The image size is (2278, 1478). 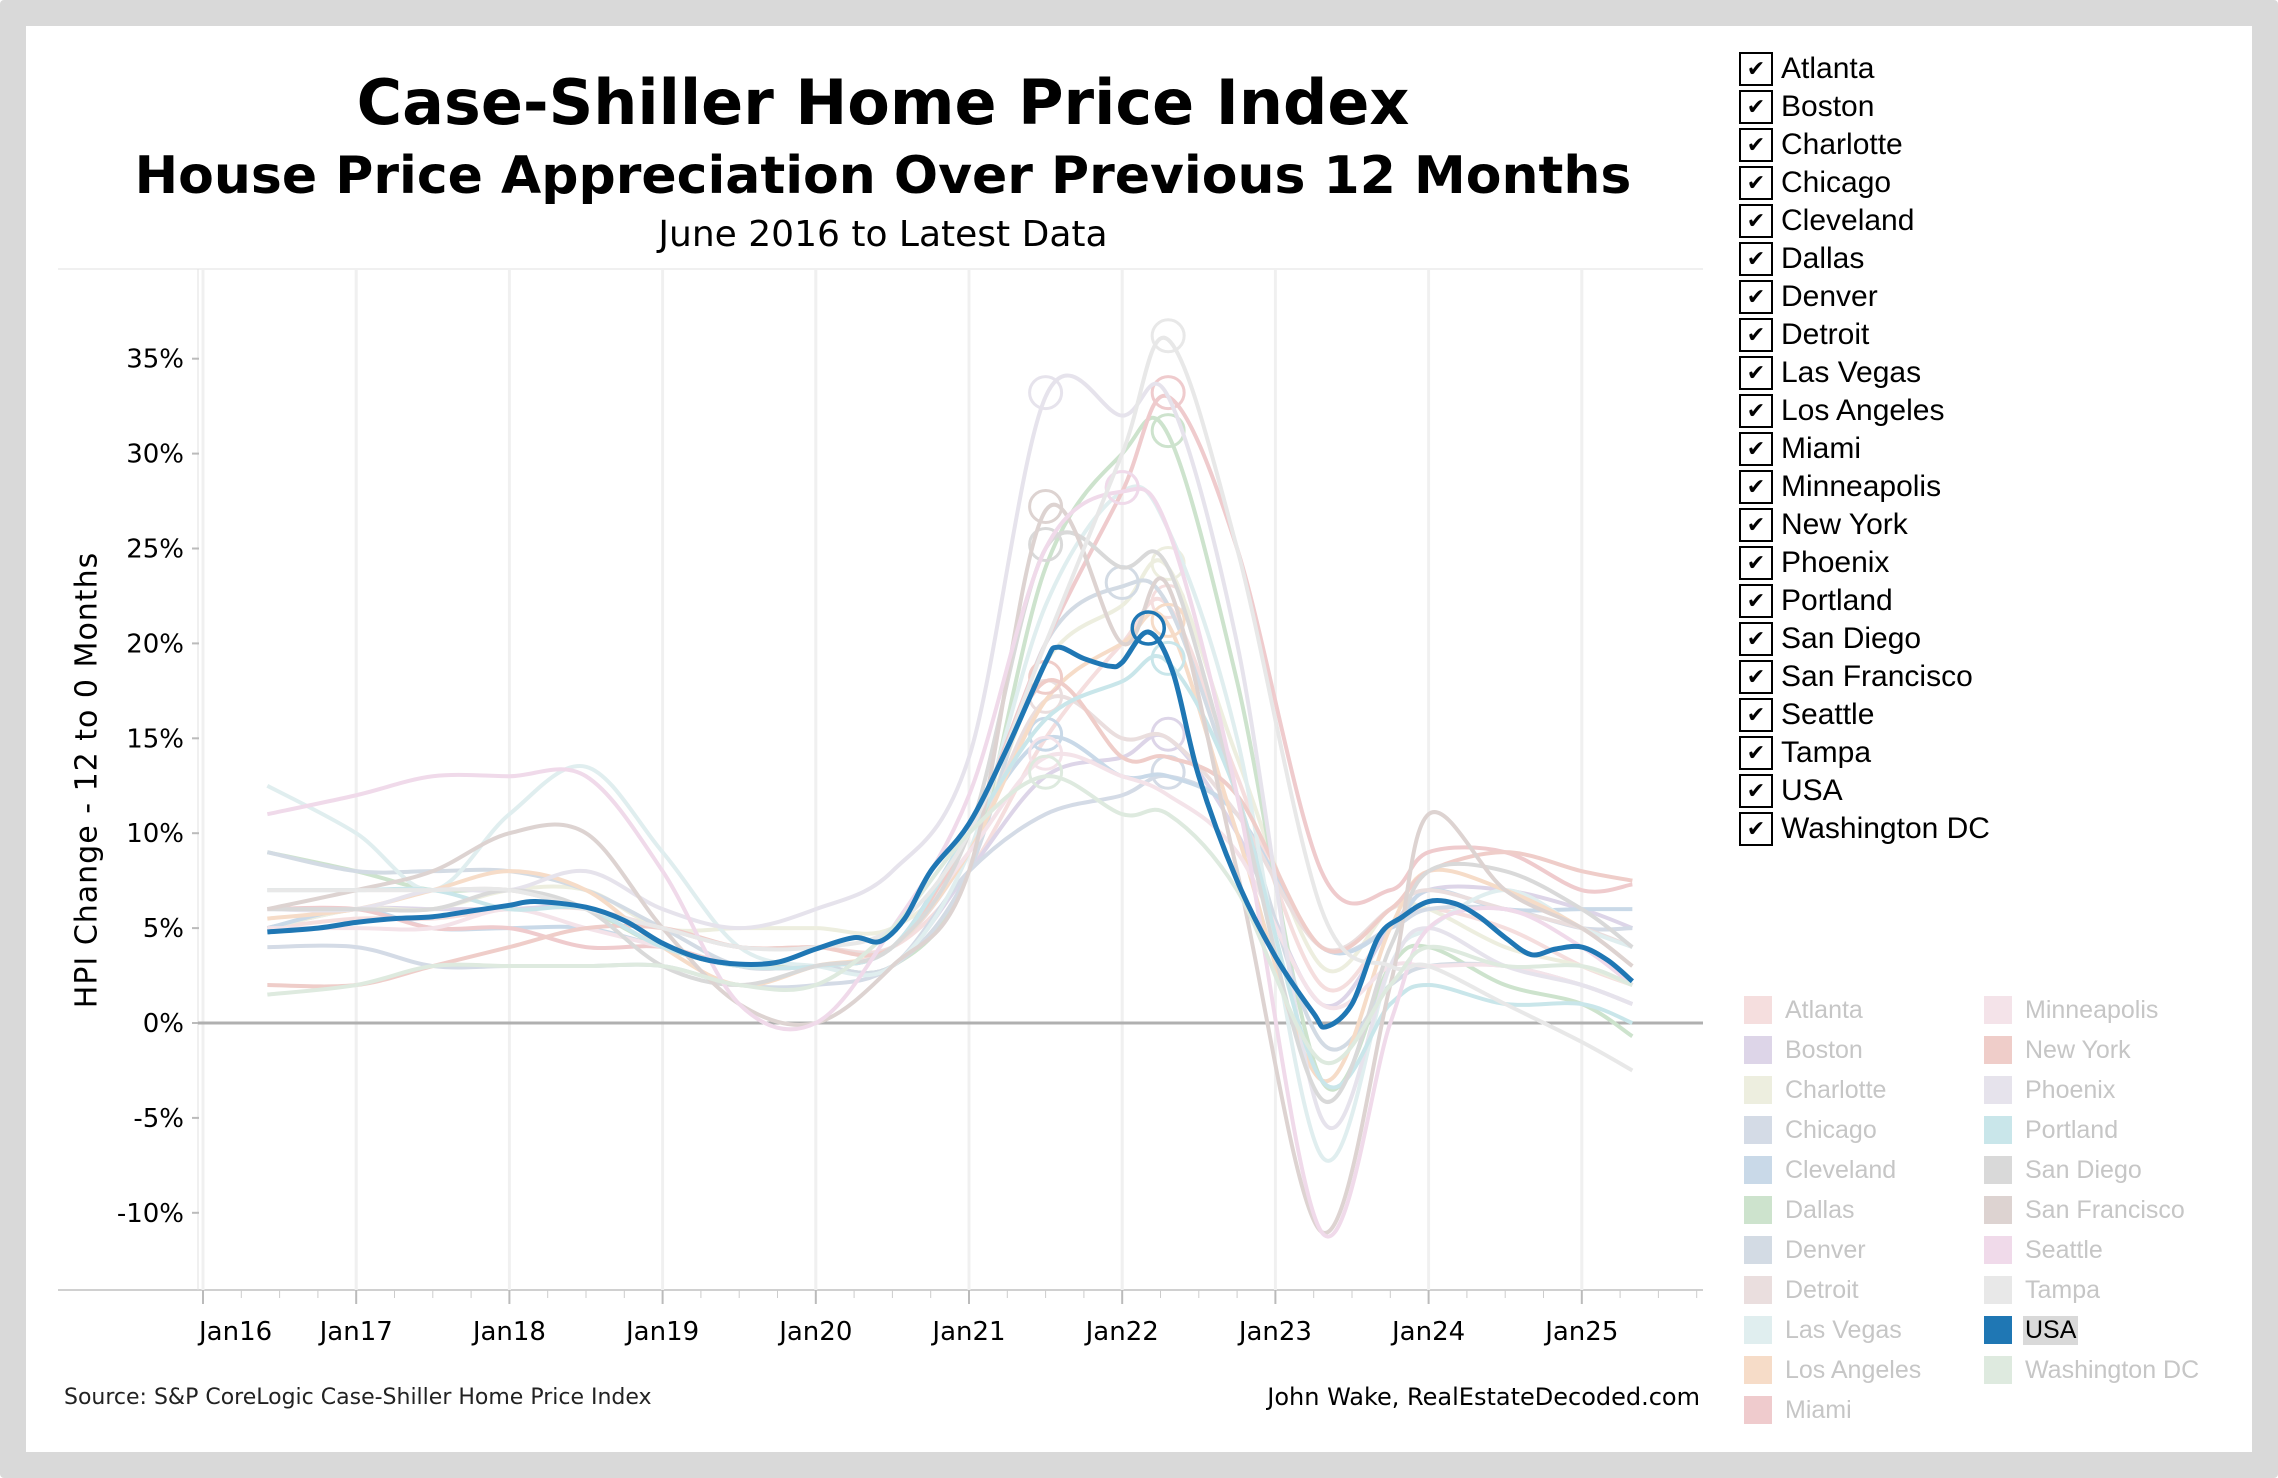 I want to click on filter-checkbox-los-angeles: ✔ Los Angeles, so click(x=1864, y=411).